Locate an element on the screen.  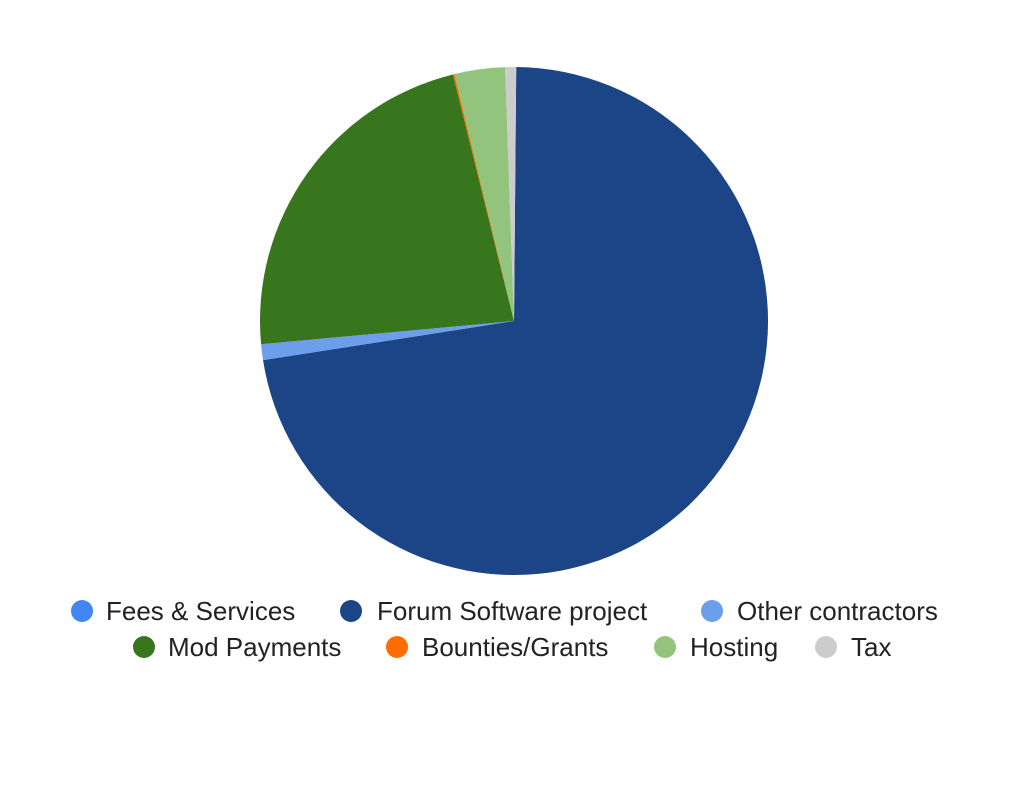
legend-marker-other-contractors is located at coordinates (712, 611).